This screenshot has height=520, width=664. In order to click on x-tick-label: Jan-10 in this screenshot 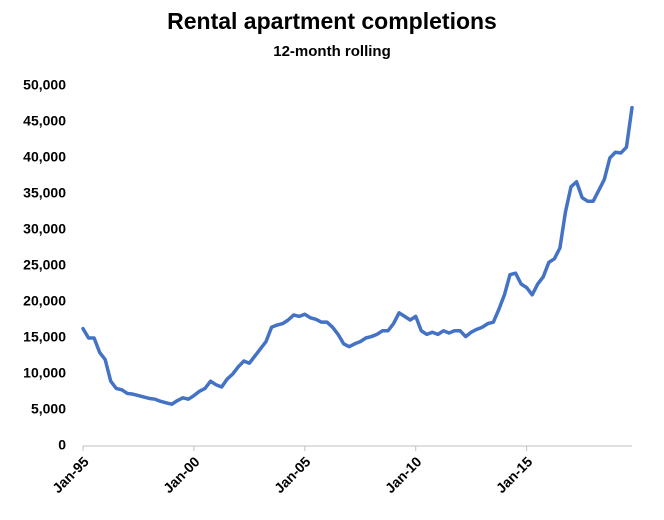, I will do `click(403, 474)`.